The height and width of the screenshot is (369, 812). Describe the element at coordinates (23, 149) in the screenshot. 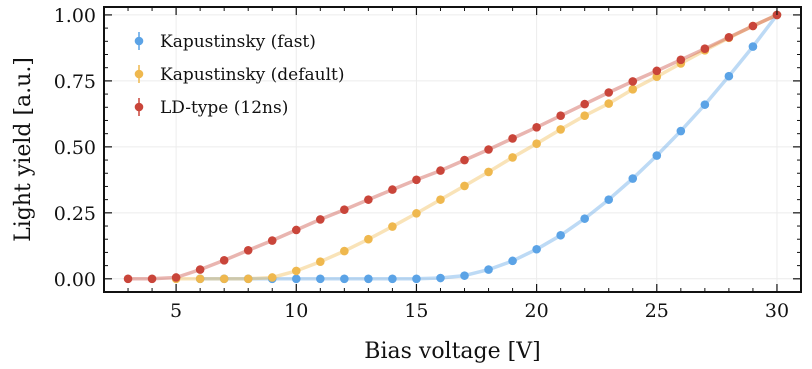

I see `y-axis-label: Light yield [a.u.]` at that location.